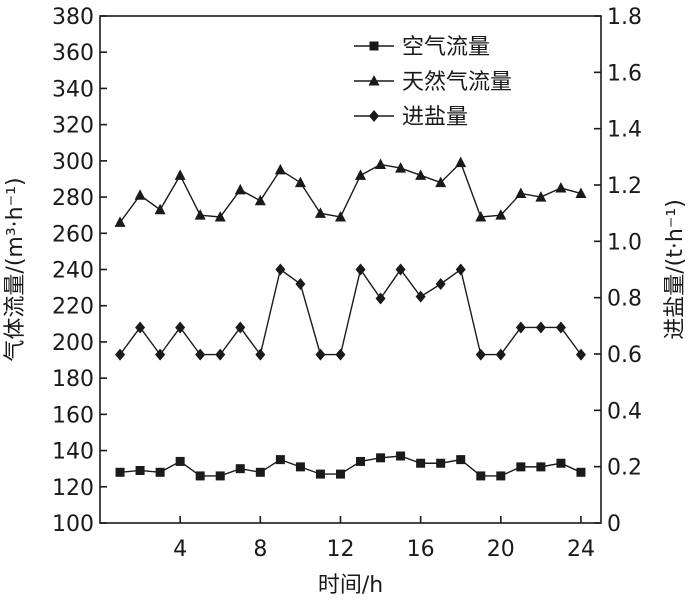 This screenshot has width=700, height=601. Describe the element at coordinates (624, 186) in the screenshot. I see `y-right-tick-label: 1.2` at that location.